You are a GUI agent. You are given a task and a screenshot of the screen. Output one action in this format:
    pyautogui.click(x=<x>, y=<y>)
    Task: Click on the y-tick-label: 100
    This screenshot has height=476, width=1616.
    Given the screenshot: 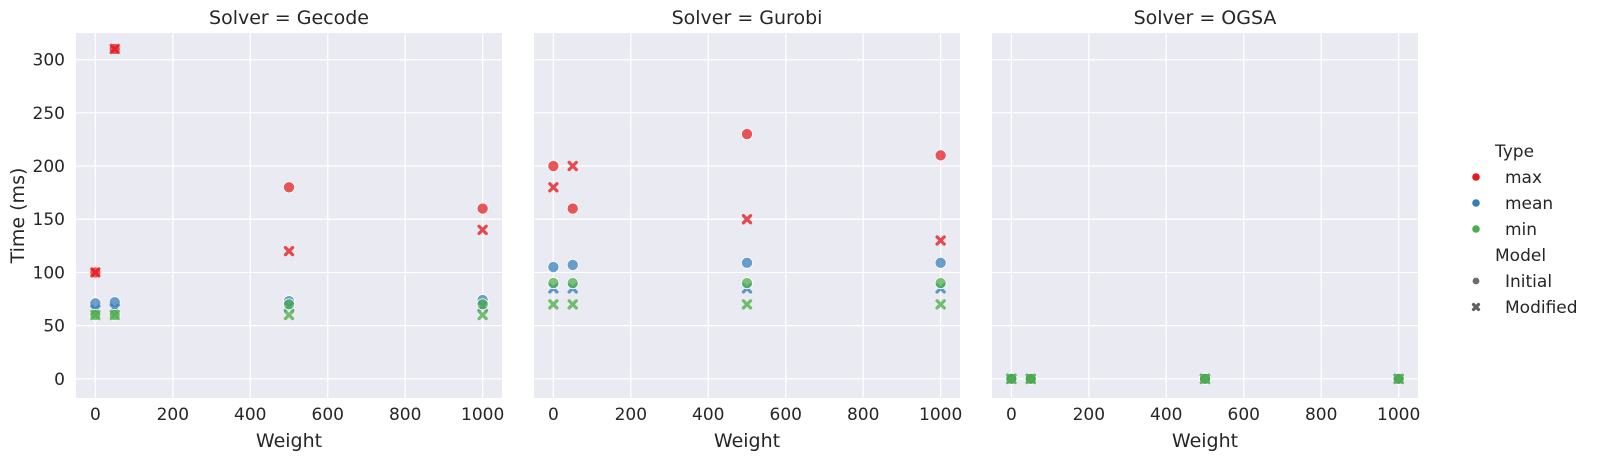 What is the action you would take?
    pyautogui.click(x=49, y=273)
    